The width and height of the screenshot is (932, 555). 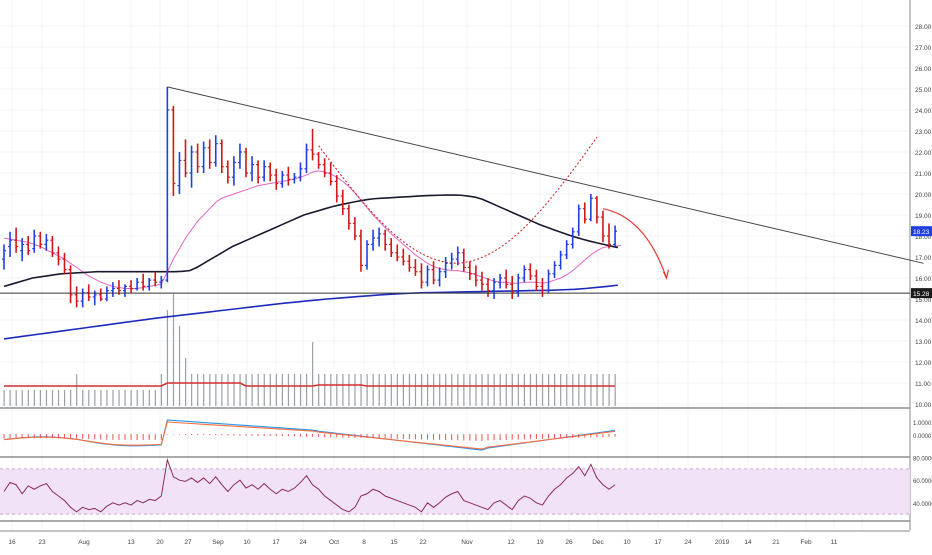 What do you see at coordinates (160, 542) in the screenshot?
I see `time-tick-label: 20` at bounding box center [160, 542].